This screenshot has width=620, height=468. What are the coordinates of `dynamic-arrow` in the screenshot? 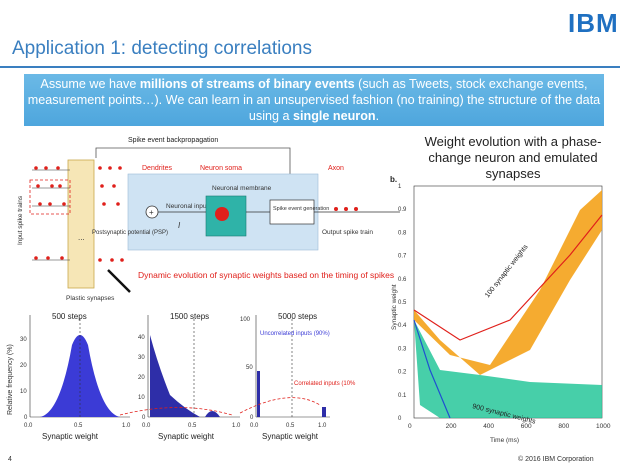 It's located at (119, 281).